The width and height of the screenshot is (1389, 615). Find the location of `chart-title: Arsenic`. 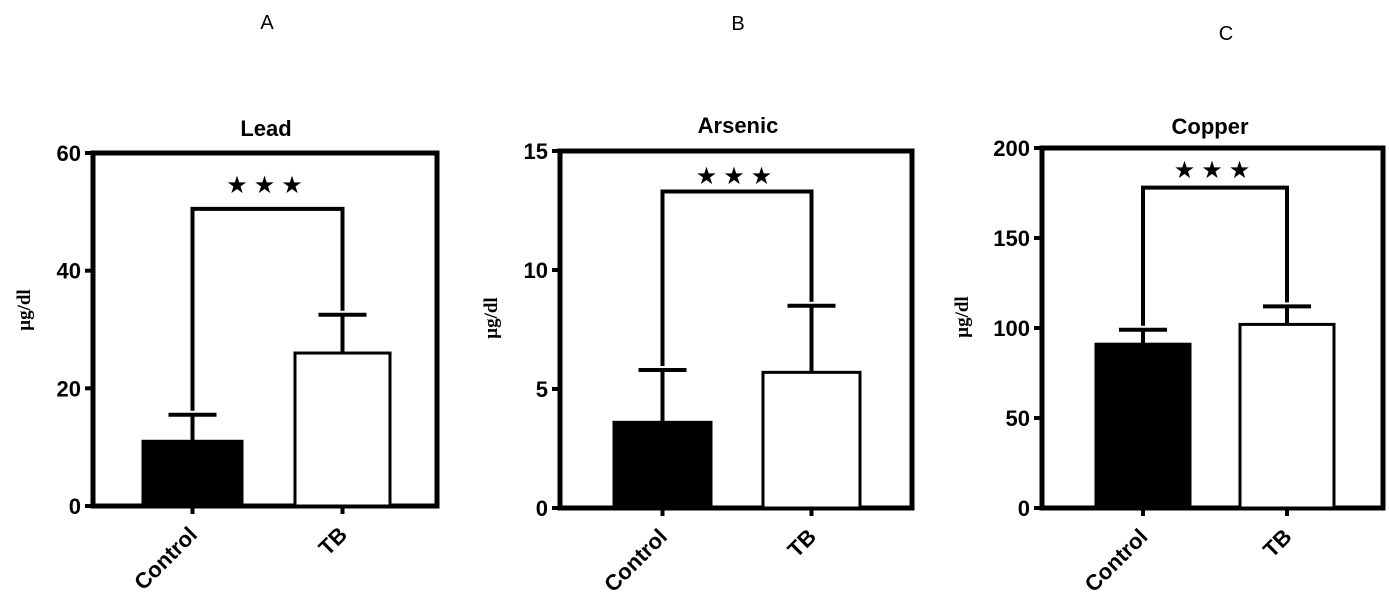

chart-title: Arsenic is located at coordinates (738, 125).